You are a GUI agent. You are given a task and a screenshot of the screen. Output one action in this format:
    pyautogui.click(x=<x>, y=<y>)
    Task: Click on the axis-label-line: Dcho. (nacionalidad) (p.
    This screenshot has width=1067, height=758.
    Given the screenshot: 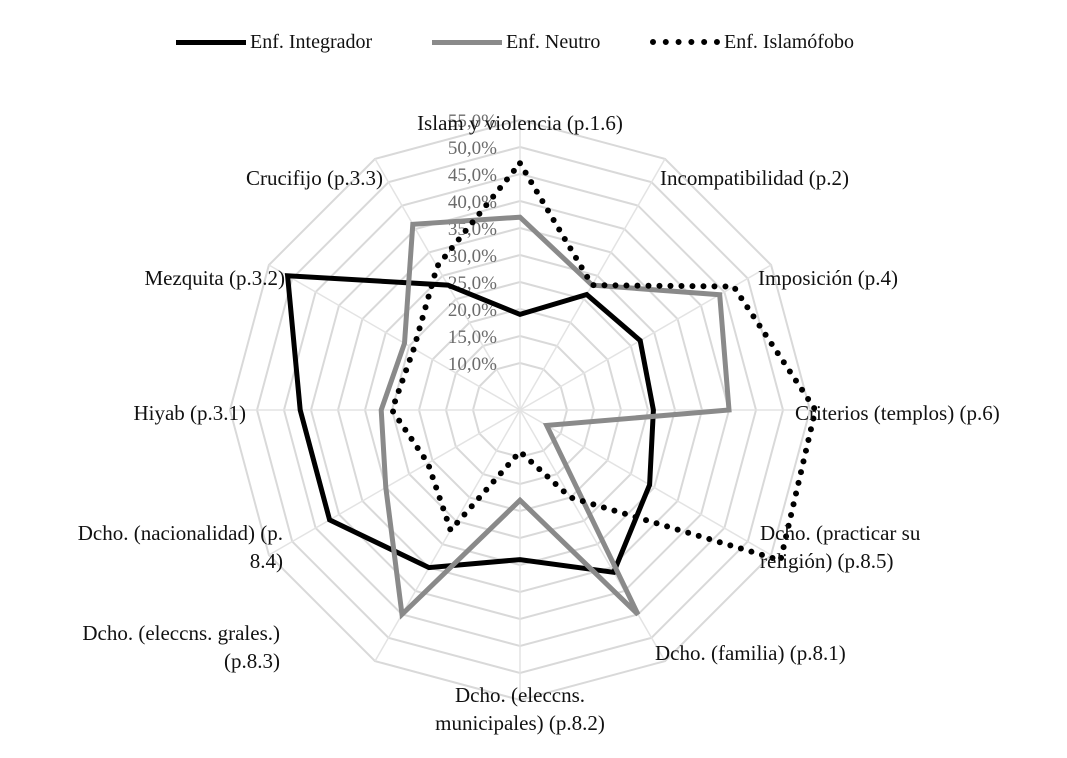 What is the action you would take?
    pyautogui.click(x=180, y=533)
    